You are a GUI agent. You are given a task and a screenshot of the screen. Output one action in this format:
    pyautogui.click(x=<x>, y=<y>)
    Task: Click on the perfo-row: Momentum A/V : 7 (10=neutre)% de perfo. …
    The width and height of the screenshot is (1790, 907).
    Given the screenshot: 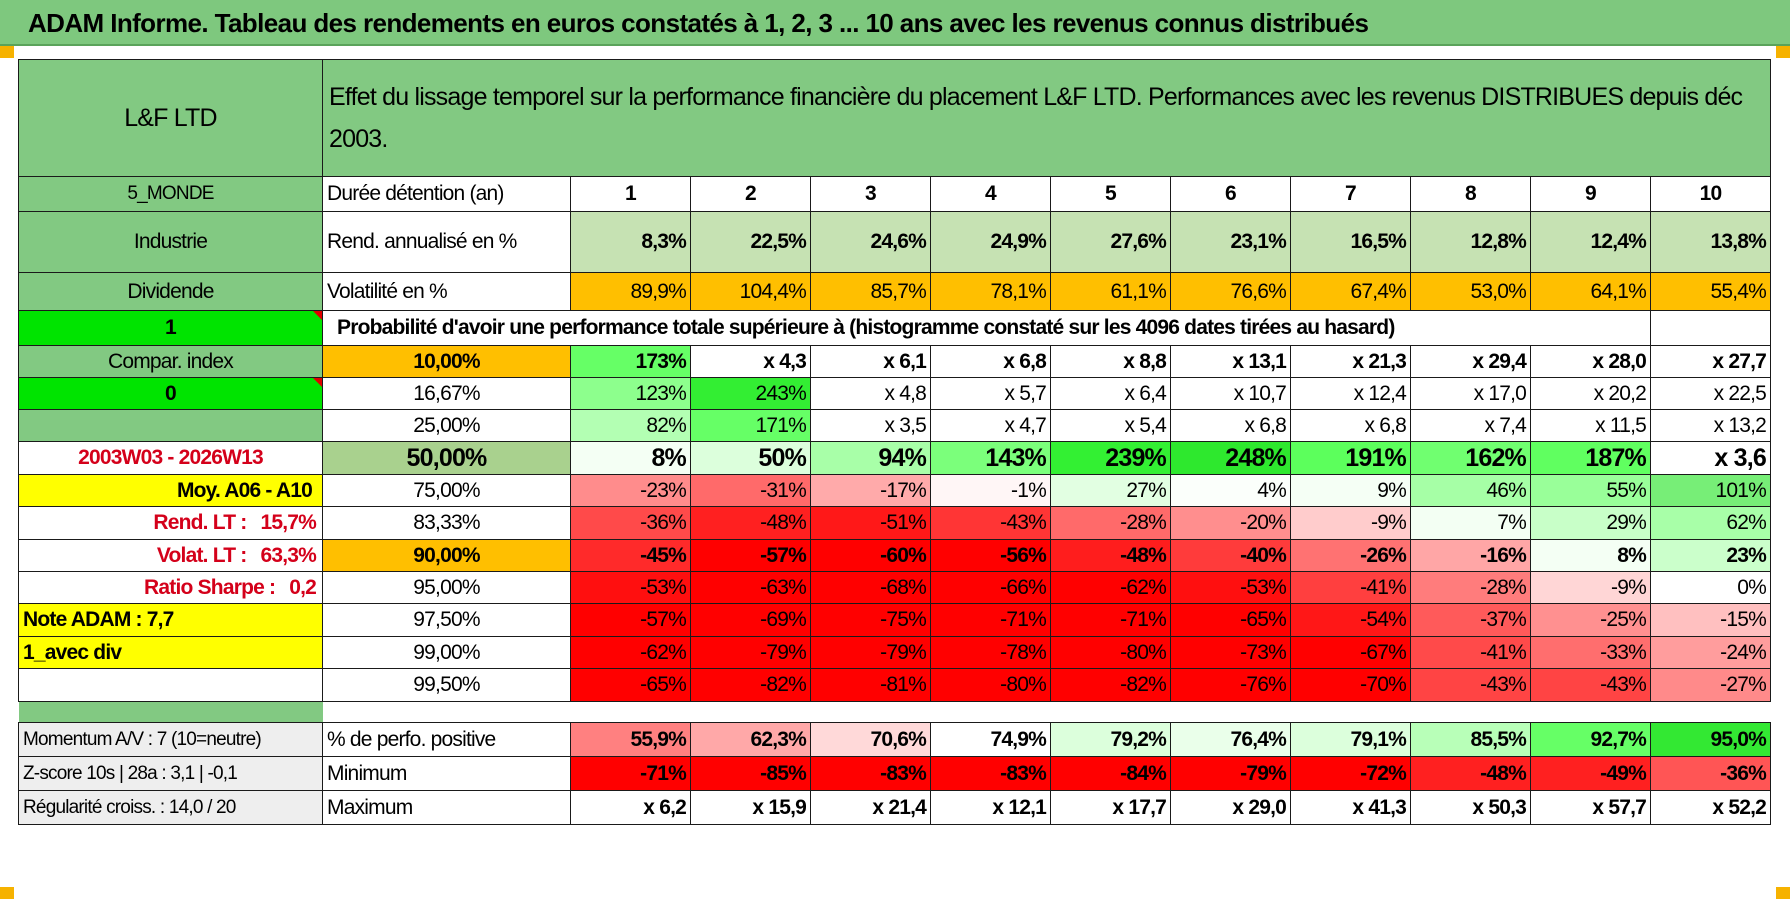 What is the action you would take?
    pyautogui.click(x=894, y=739)
    